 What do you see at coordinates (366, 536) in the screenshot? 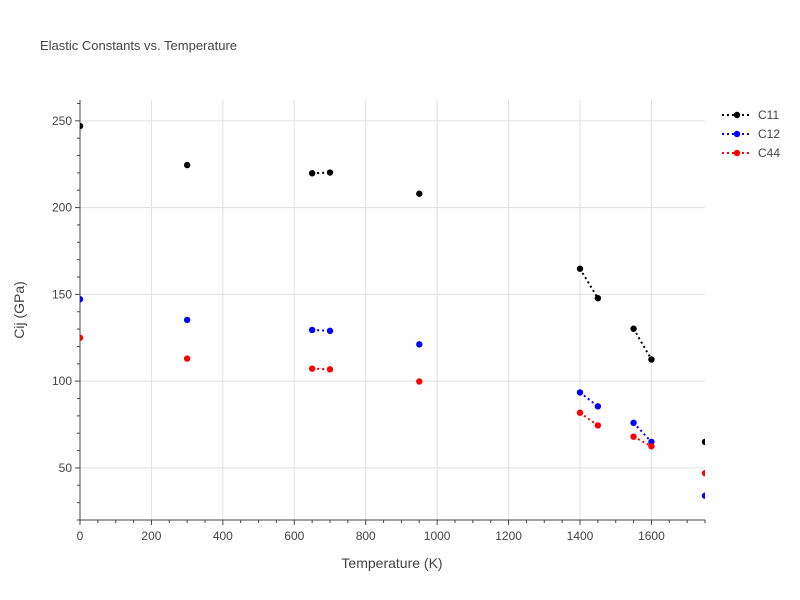
I see `x-tick-label: 800` at bounding box center [366, 536].